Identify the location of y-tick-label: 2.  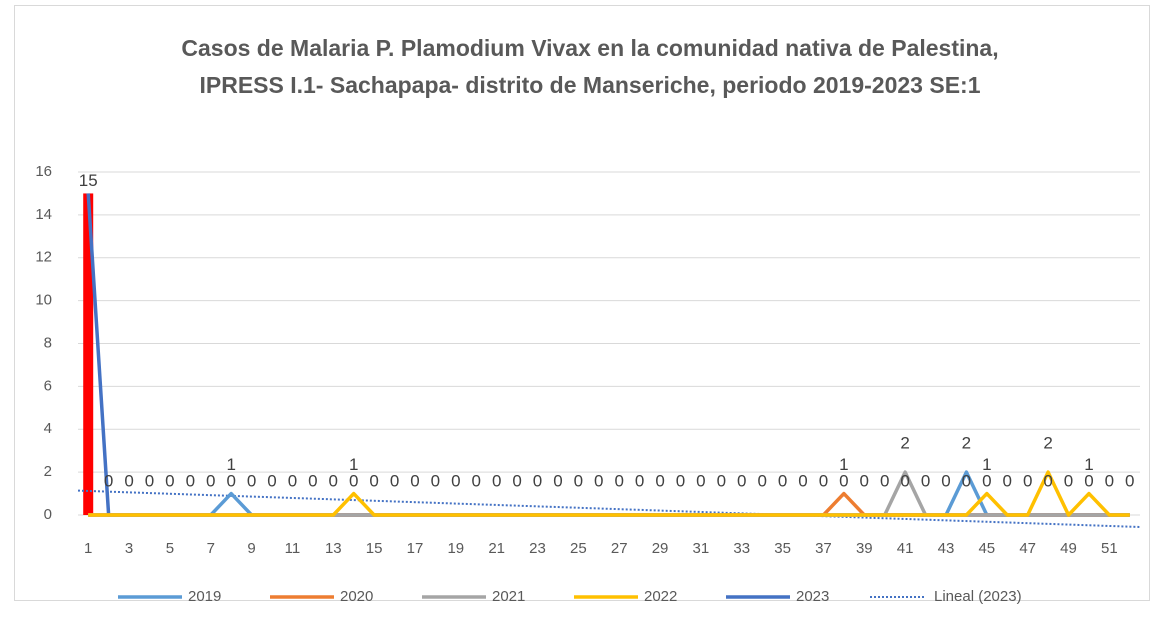
(48, 471).